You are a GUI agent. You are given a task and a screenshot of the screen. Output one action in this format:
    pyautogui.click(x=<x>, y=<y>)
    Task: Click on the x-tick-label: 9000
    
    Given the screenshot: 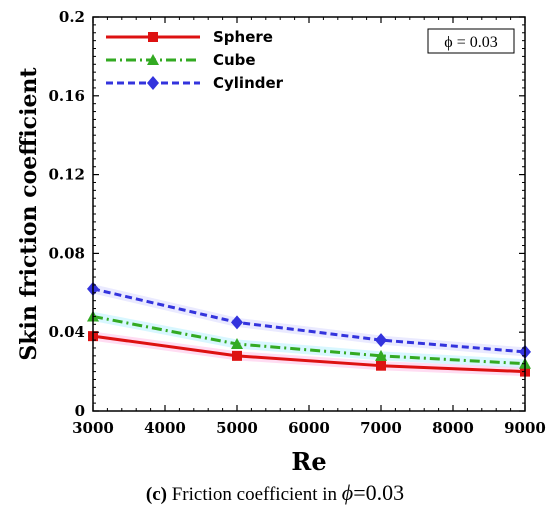 What is the action you would take?
    pyautogui.click(x=525, y=428)
    